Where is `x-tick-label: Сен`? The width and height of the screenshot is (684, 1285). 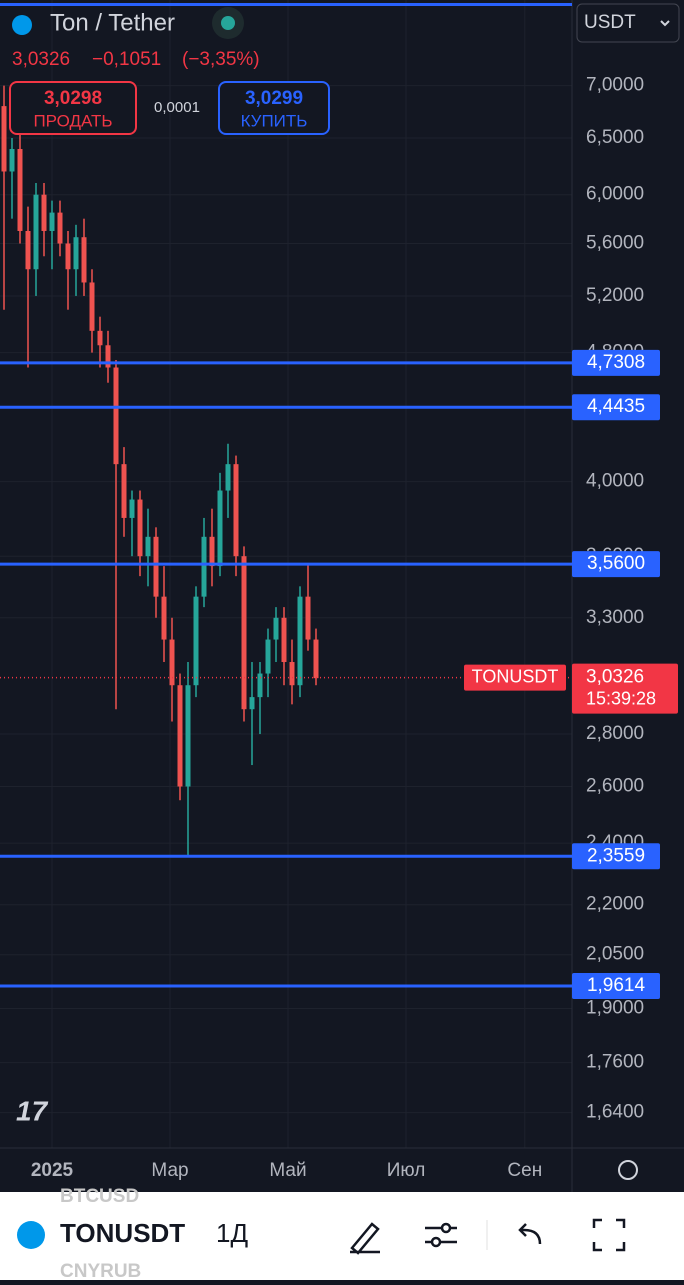 x-tick-label: Сен is located at coordinates (524, 1170).